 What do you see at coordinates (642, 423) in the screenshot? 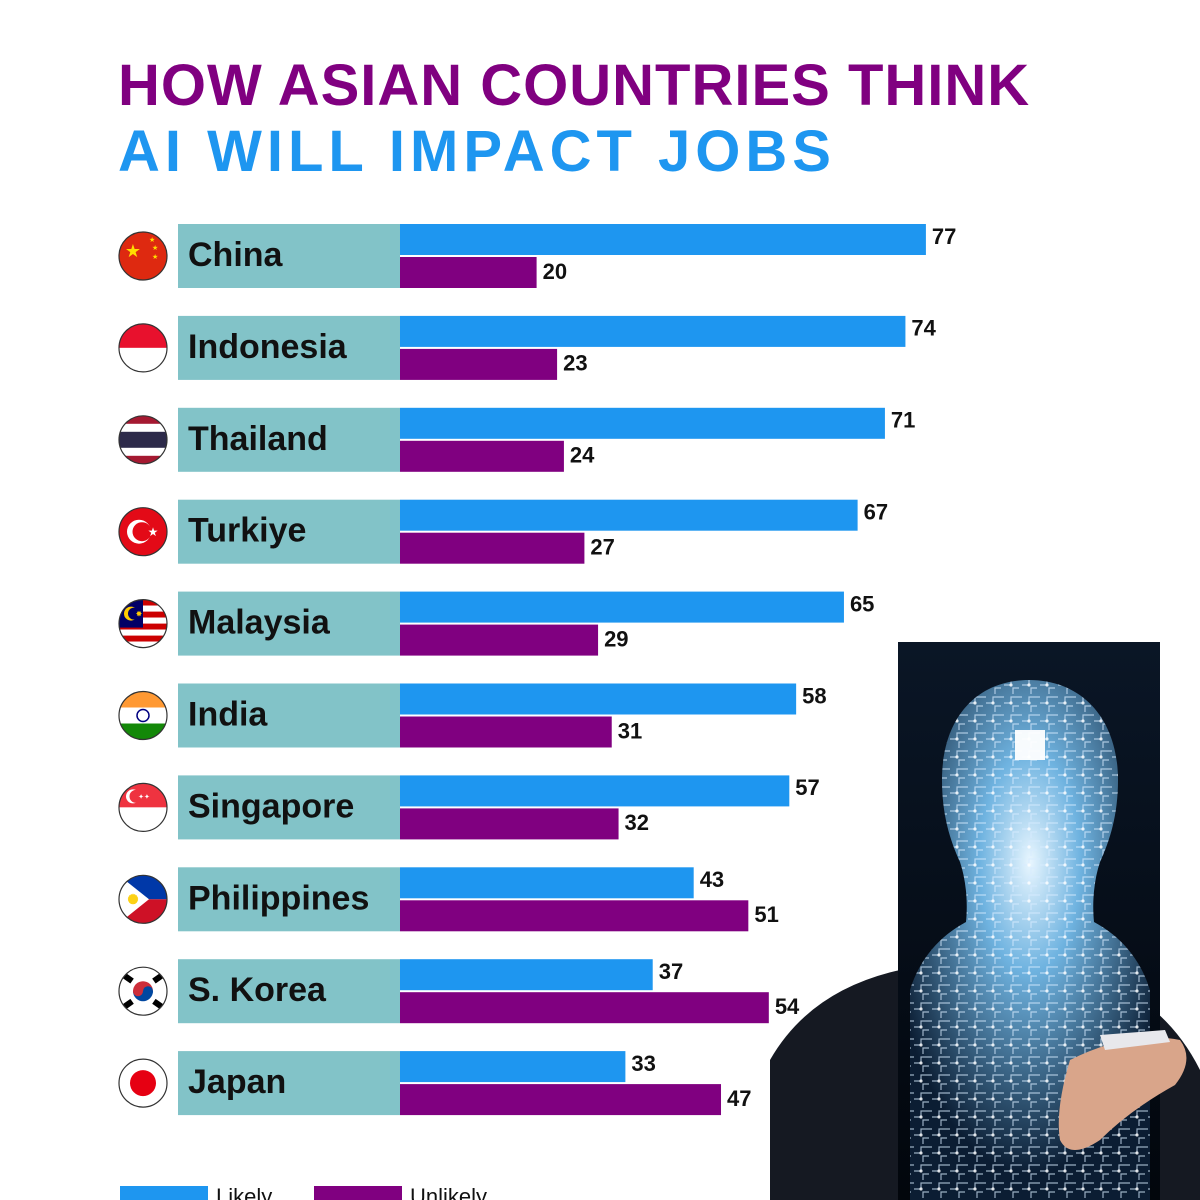
I see `bar-likely-thailand` at bounding box center [642, 423].